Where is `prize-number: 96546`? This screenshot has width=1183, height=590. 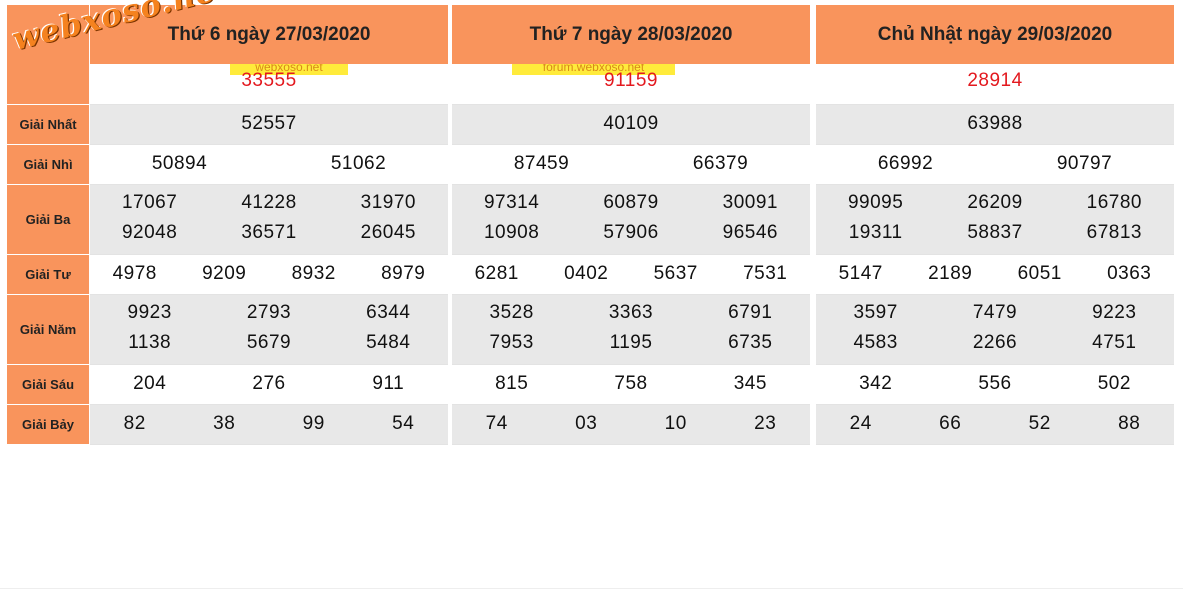 prize-number: 96546 is located at coordinates (750, 232).